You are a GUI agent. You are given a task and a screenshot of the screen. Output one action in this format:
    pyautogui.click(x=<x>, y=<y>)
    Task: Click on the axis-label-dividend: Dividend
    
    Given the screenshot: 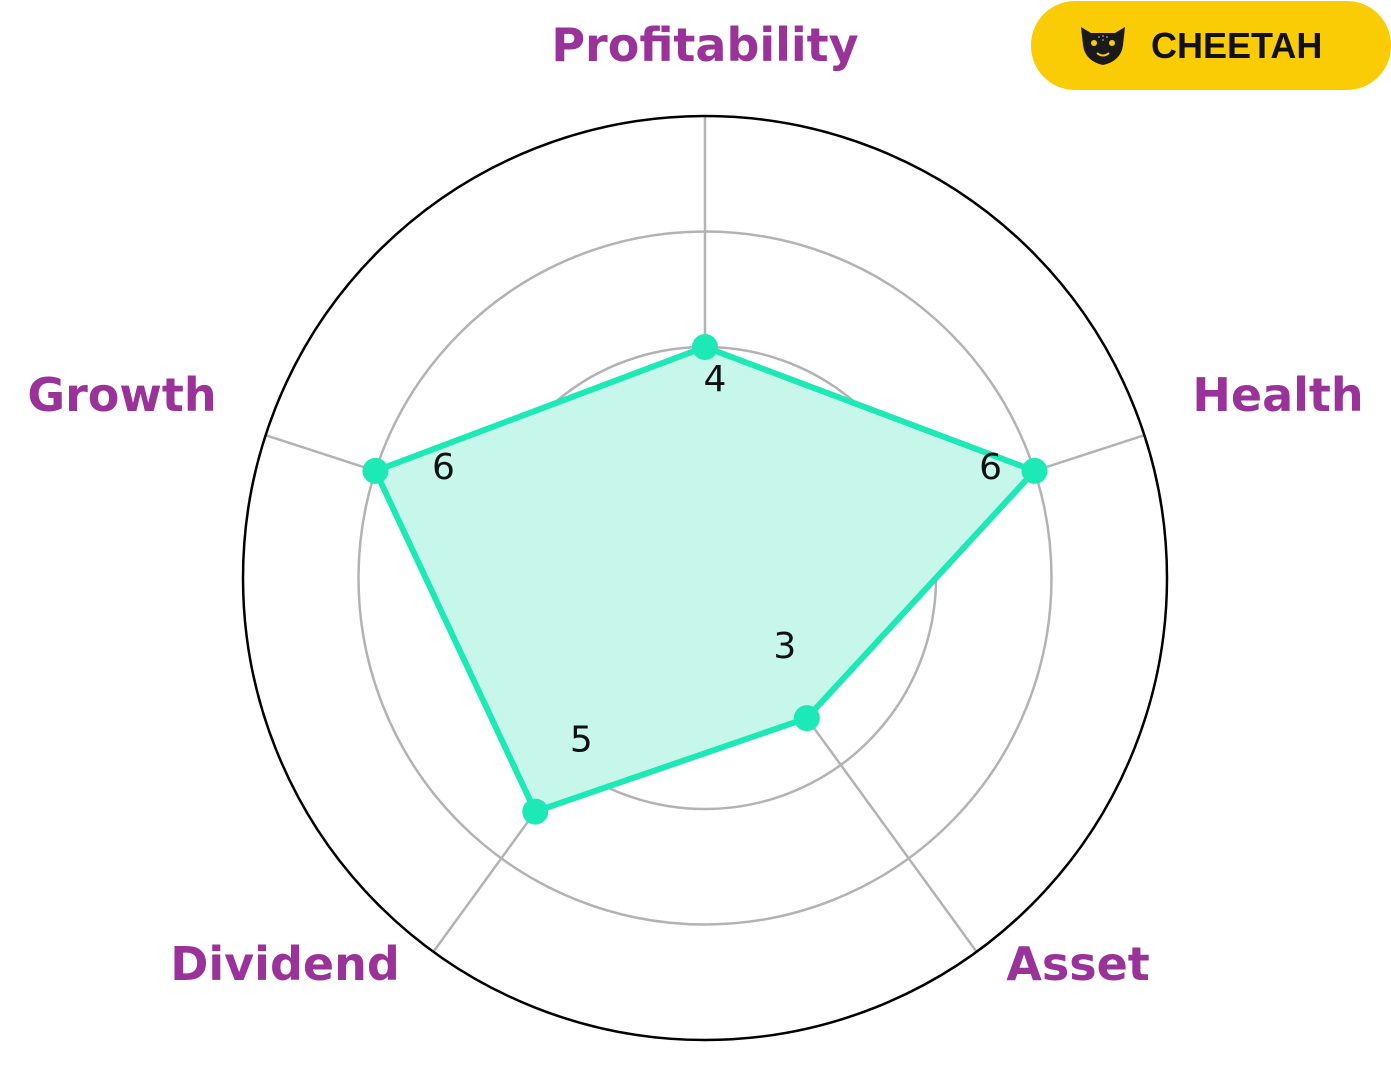 What is the action you would take?
    pyautogui.click(x=285, y=964)
    